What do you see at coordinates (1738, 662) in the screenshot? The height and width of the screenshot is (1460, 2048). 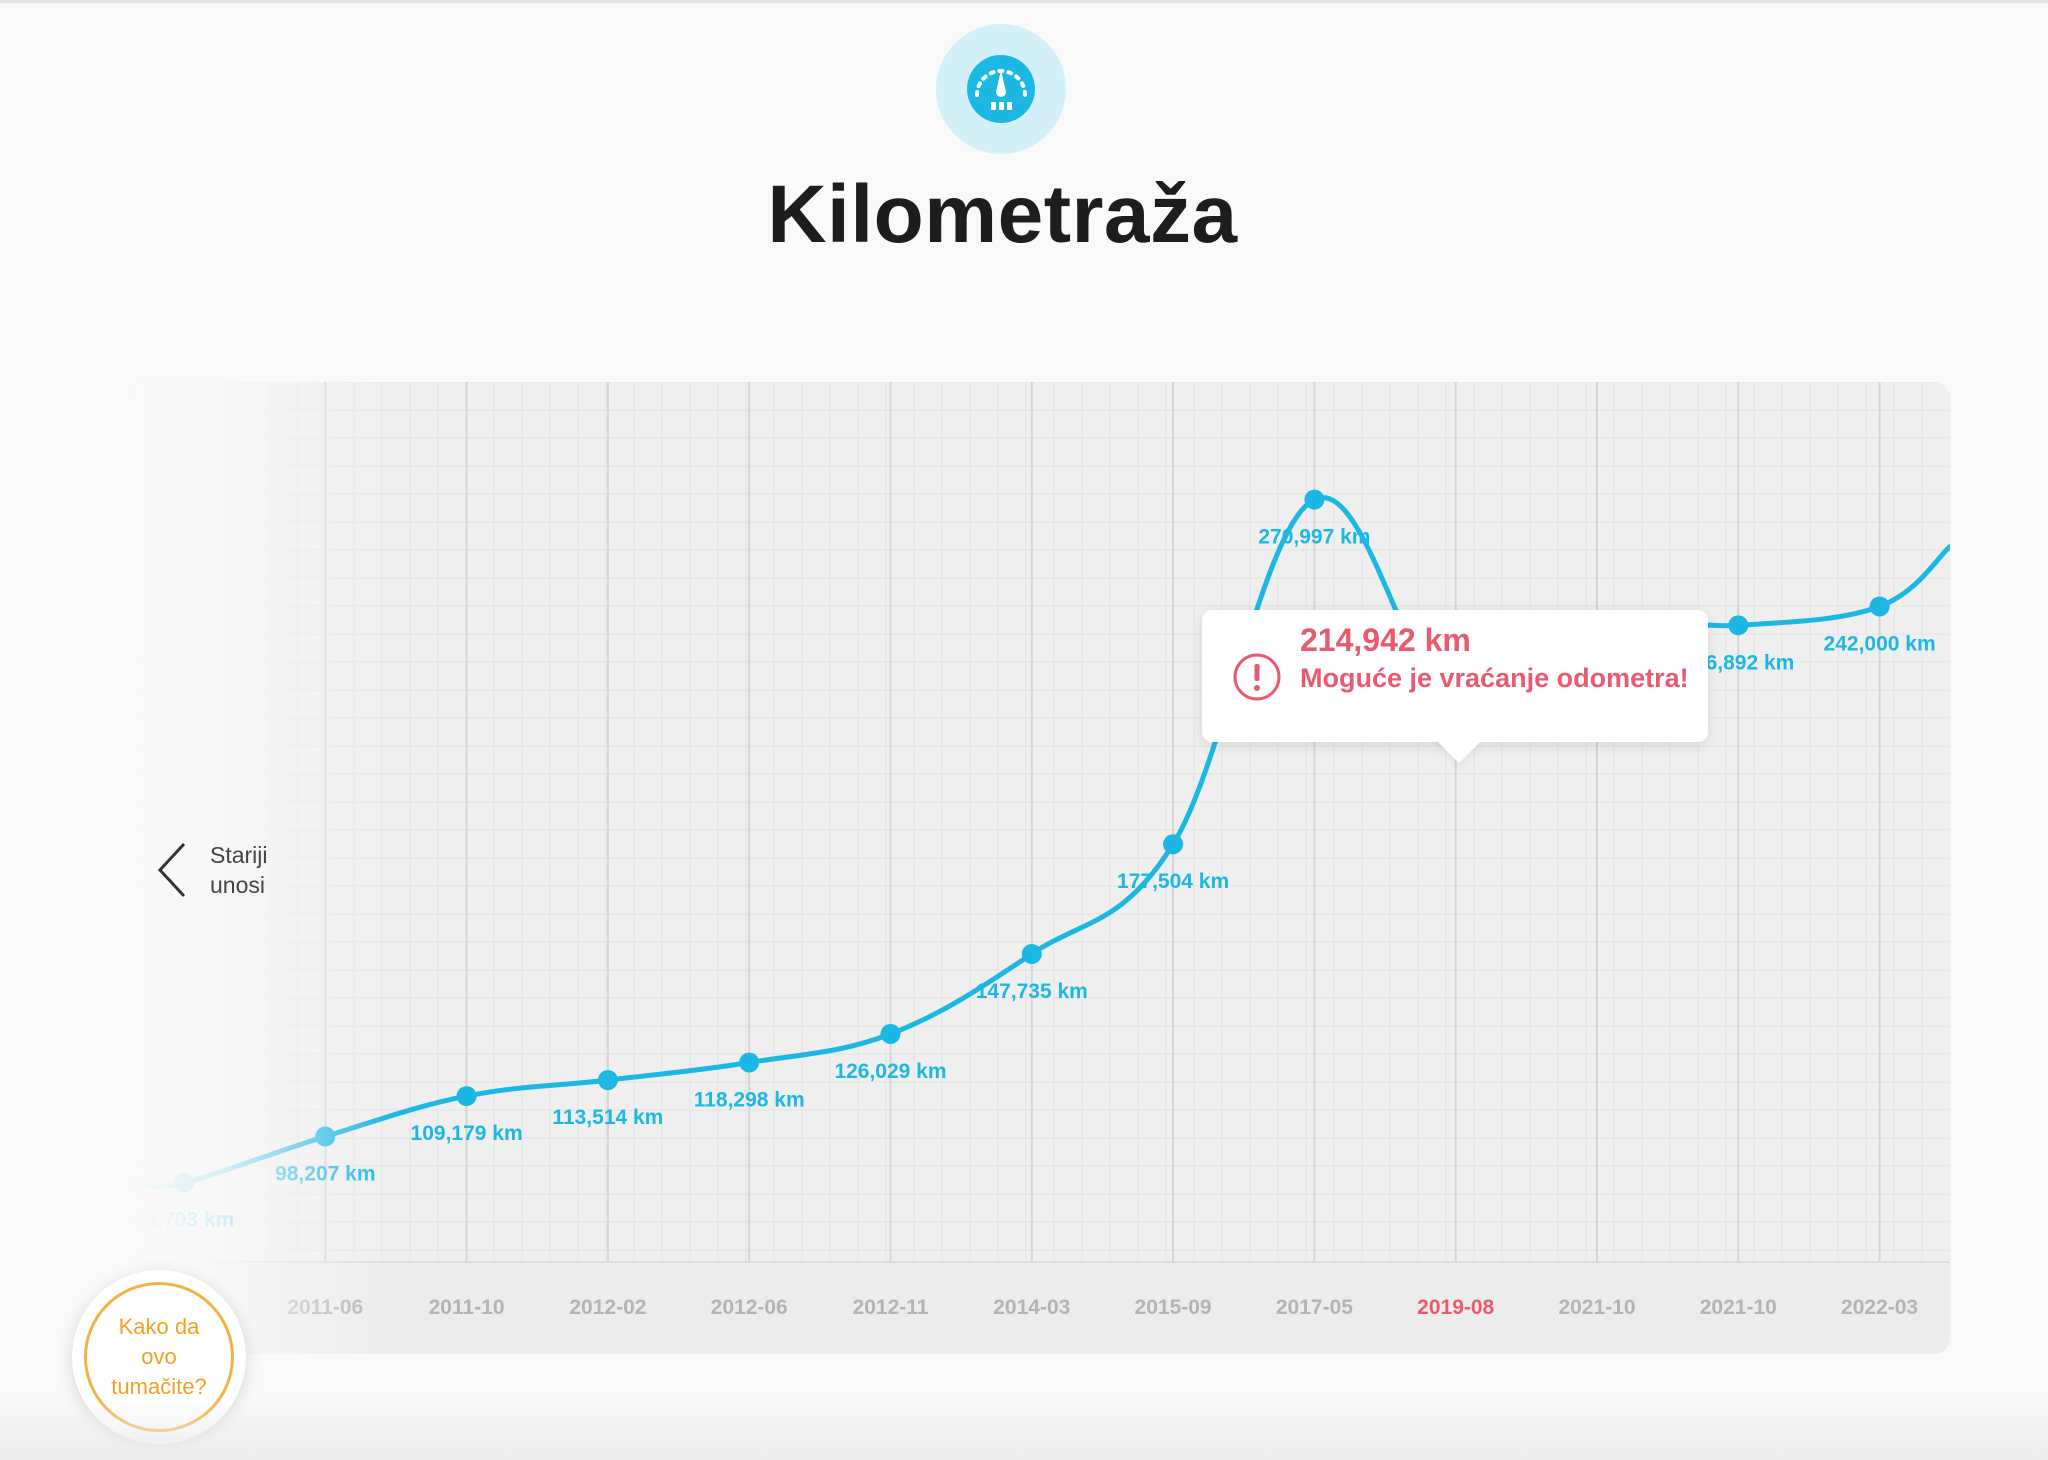 I see `data-label: 236,892 km` at bounding box center [1738, 662].